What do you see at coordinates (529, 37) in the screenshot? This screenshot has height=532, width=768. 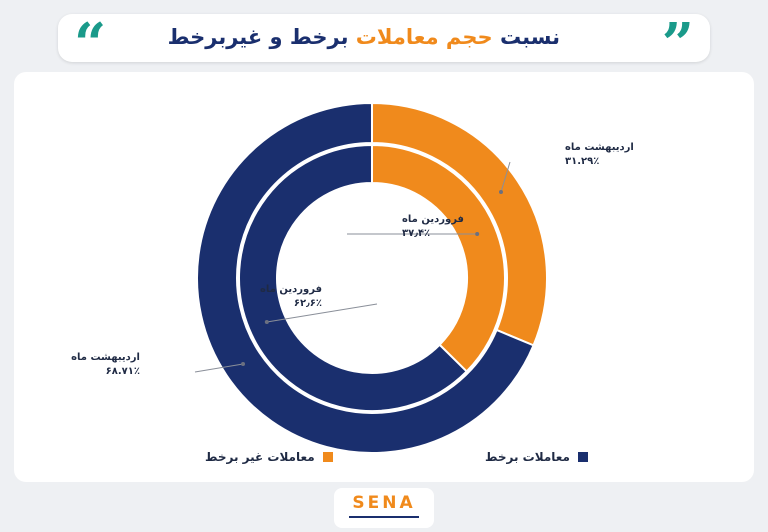 I see `title-part-1: نسبت` at bounding box center [529, 37].